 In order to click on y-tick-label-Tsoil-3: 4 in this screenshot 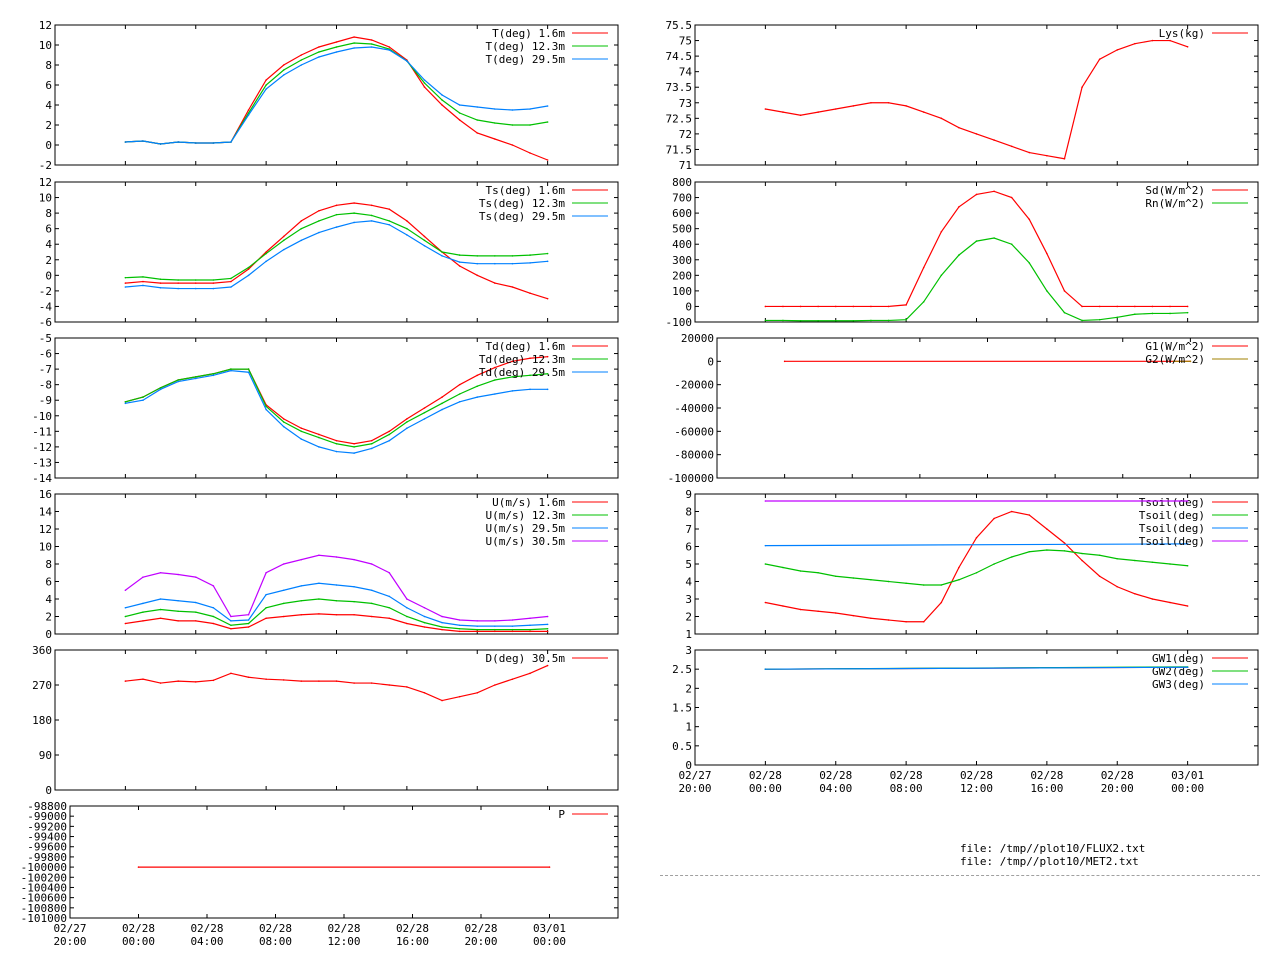, I will do `click(688, 582)`.